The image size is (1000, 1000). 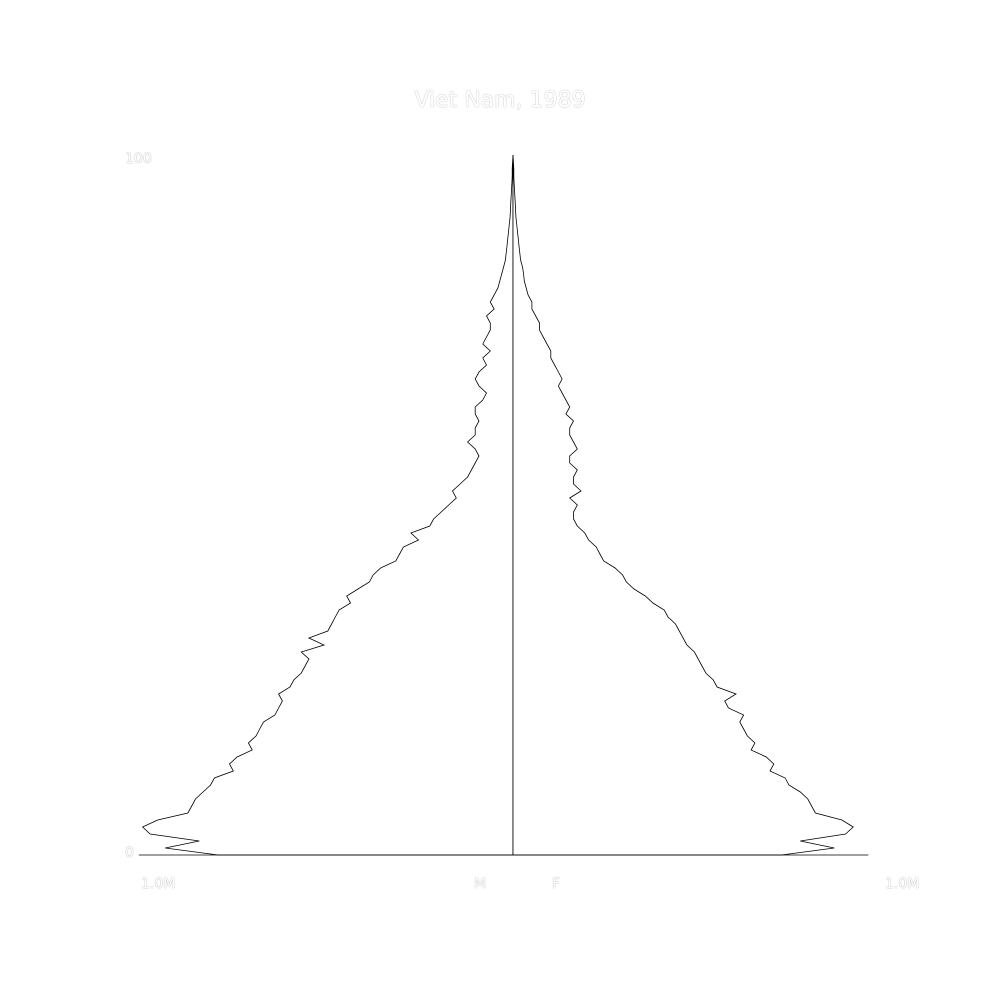 I want to click on x-tick-label-left: 1.0M, so click(x=158, y=884).